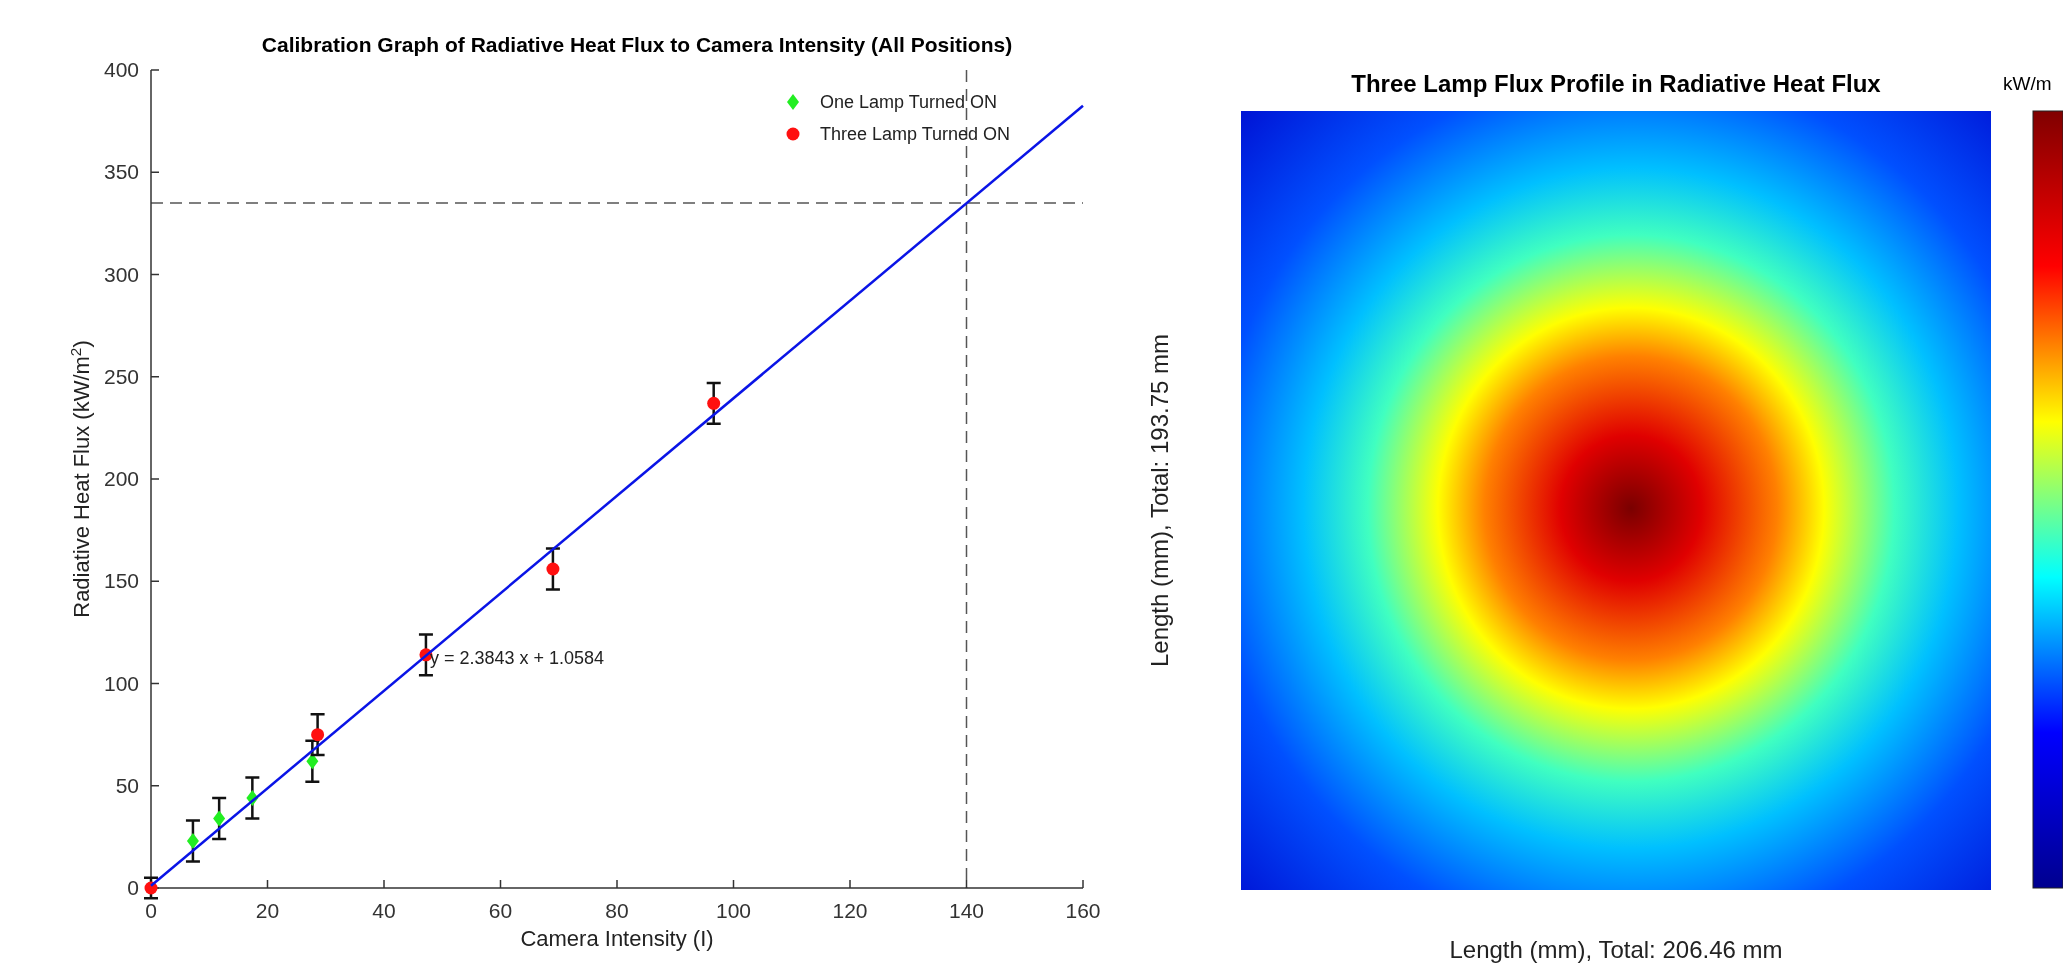 The image size is (2069, 976). What do you see at coordinates (384, 910) in the screenshot?
I see `x-tick-label: 40` at bounding box center [384, 910].